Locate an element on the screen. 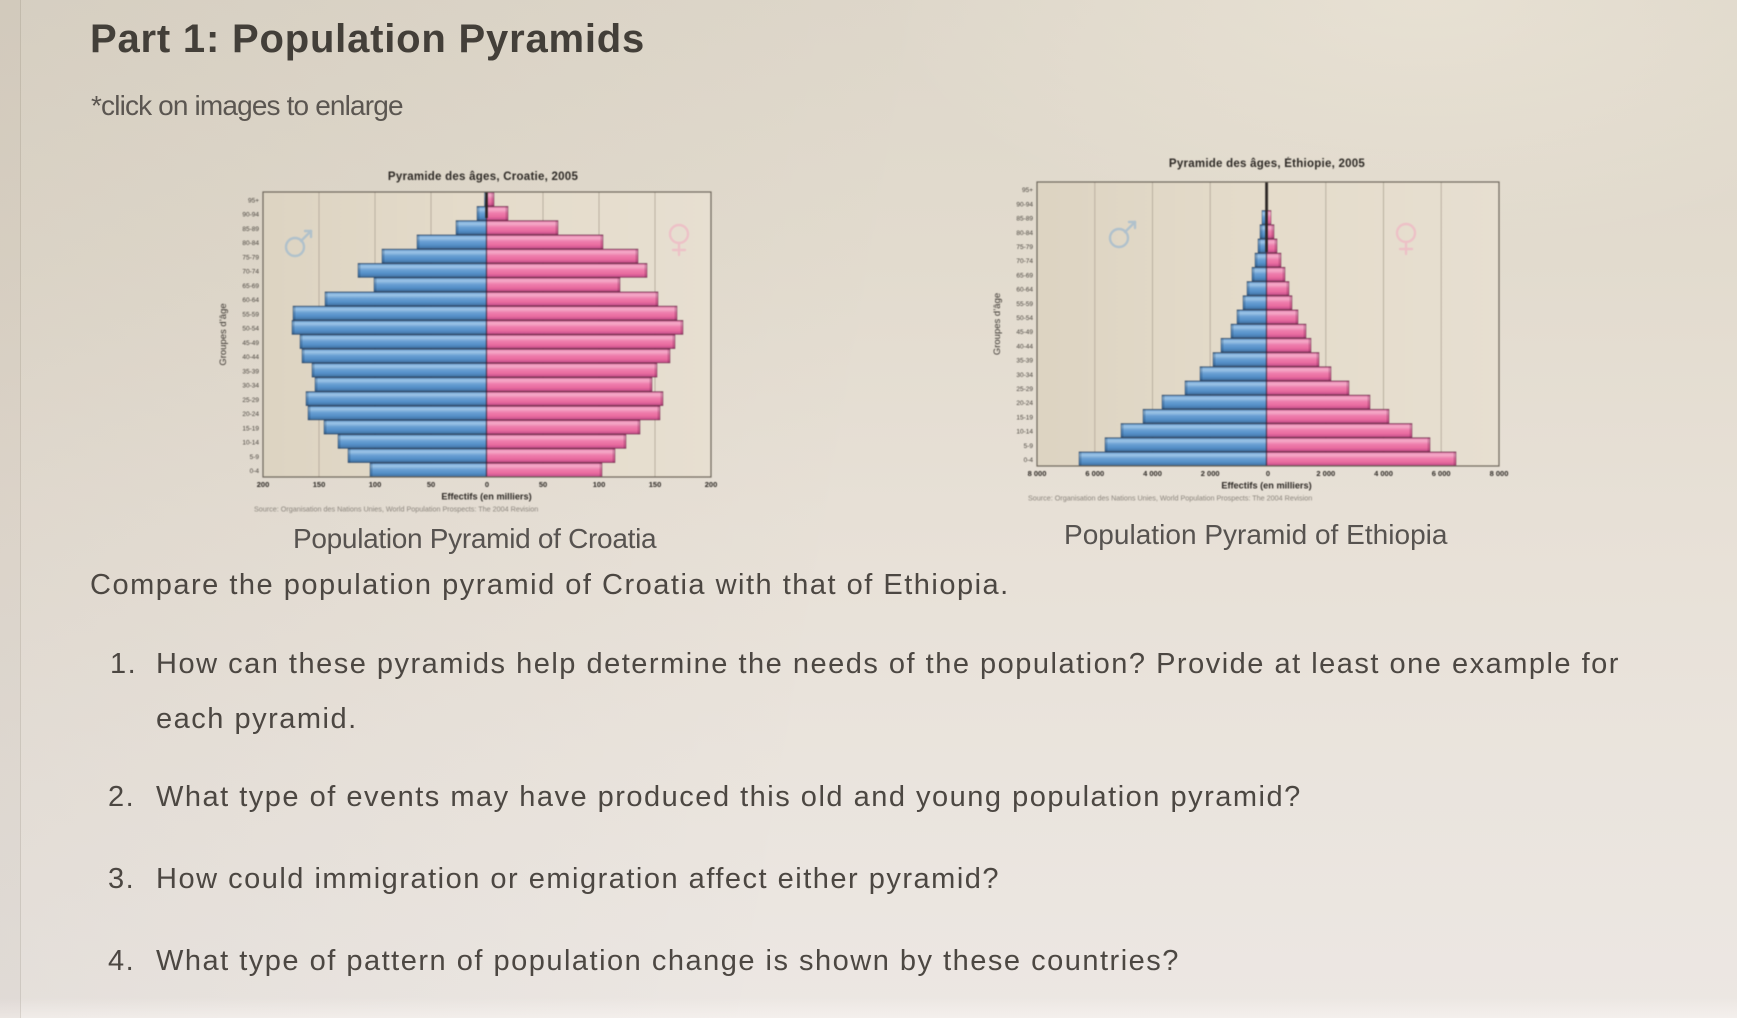 This screenshot has height=1018, width=1737. svg-text:Pyramide des âges, Croatie, 20: Pyramide des âges, Croatie, 2005 is located at coordinates (483, 177).